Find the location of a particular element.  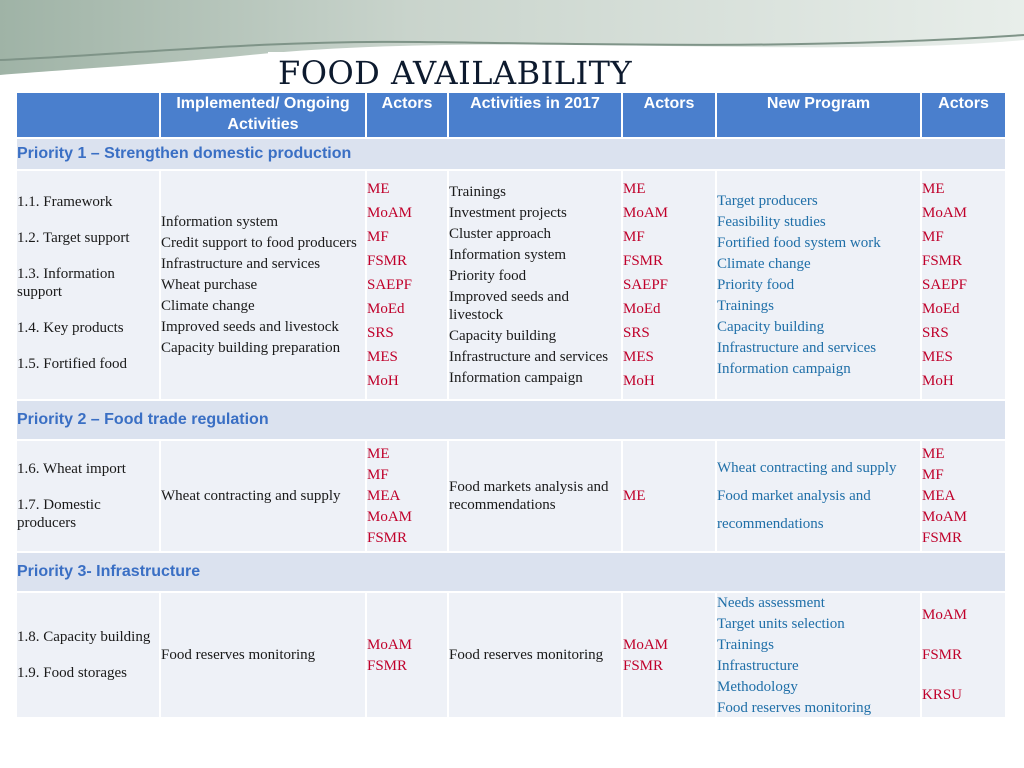

ongoing-item: Improved seeds and livestock is located at coordinates (250, 327).